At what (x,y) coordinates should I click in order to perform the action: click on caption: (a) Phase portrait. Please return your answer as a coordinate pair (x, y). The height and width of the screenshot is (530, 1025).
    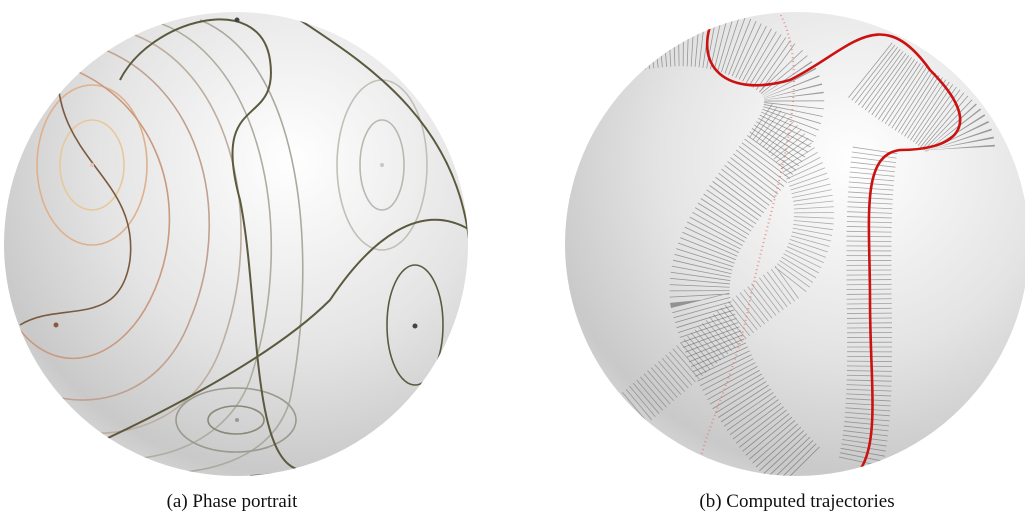
    Looking at the image, I should click on (233, 501).